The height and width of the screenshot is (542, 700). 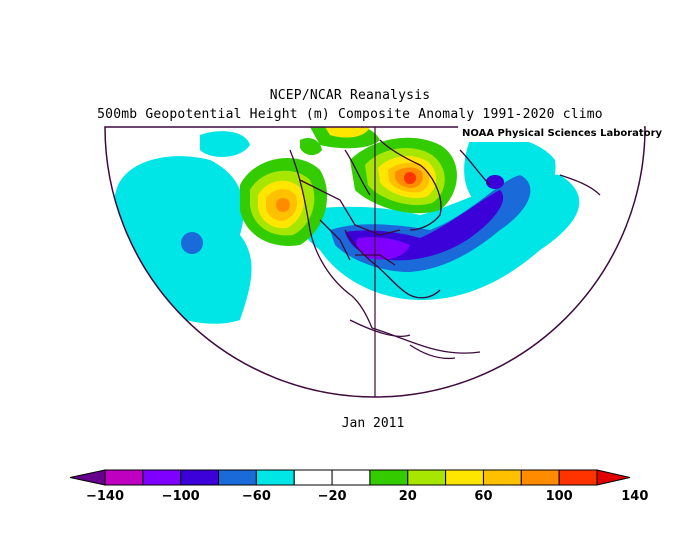 What do you see at coordinates (332, 496) in the screenshot?
I see `colorbar-tick-label: −20` at bounding box center [332, 496].